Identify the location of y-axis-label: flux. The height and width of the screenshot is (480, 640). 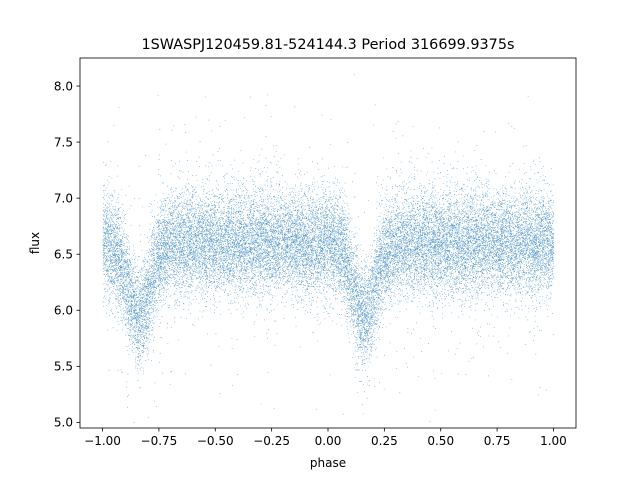
(35, 243).